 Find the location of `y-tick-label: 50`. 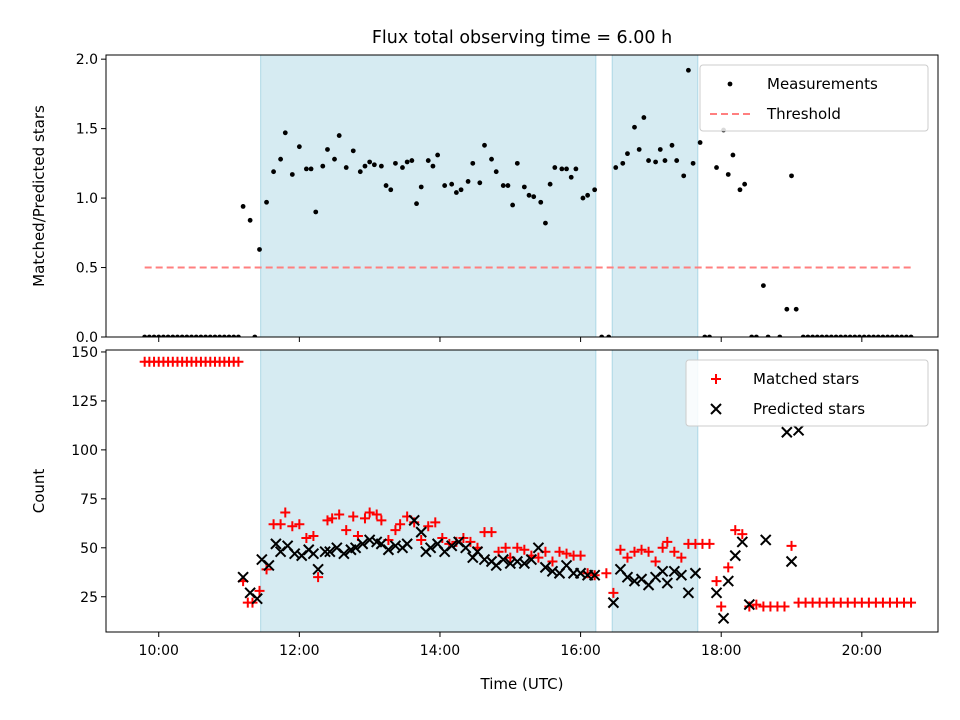

y-tick-label: 50 is located at coordinates (89, 549).